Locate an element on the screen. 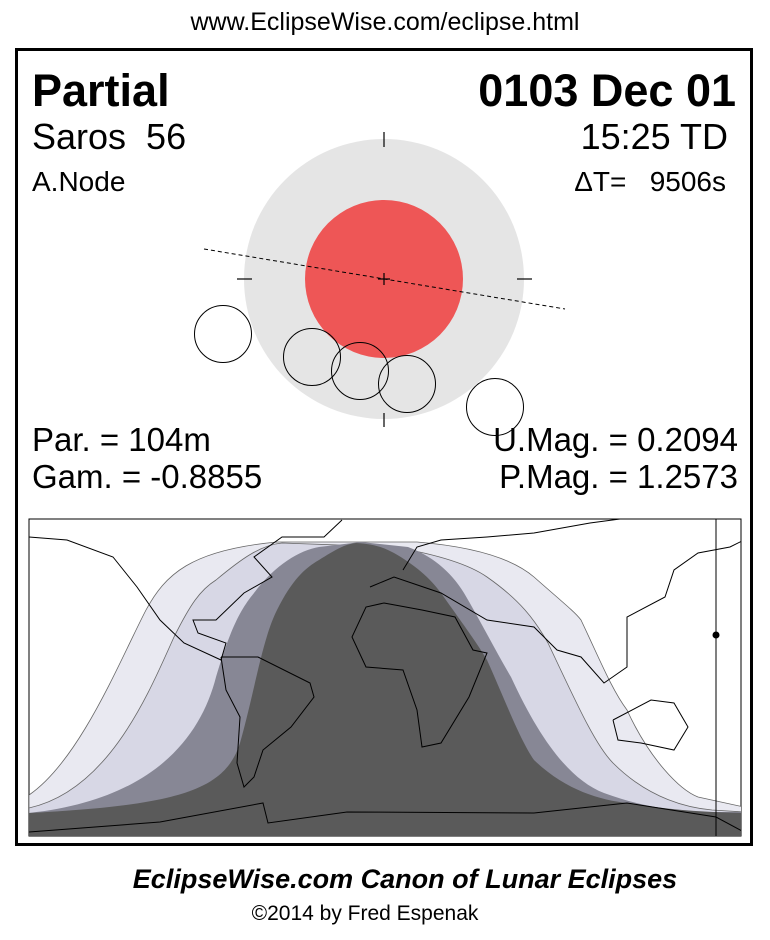  eclipse-date: 0103 Dec 01 is located at coordinates (607, 90).